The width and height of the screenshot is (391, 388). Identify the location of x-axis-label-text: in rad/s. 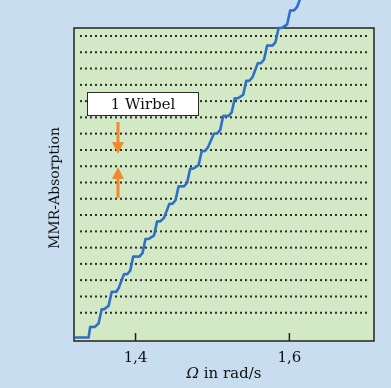
(230, 373).